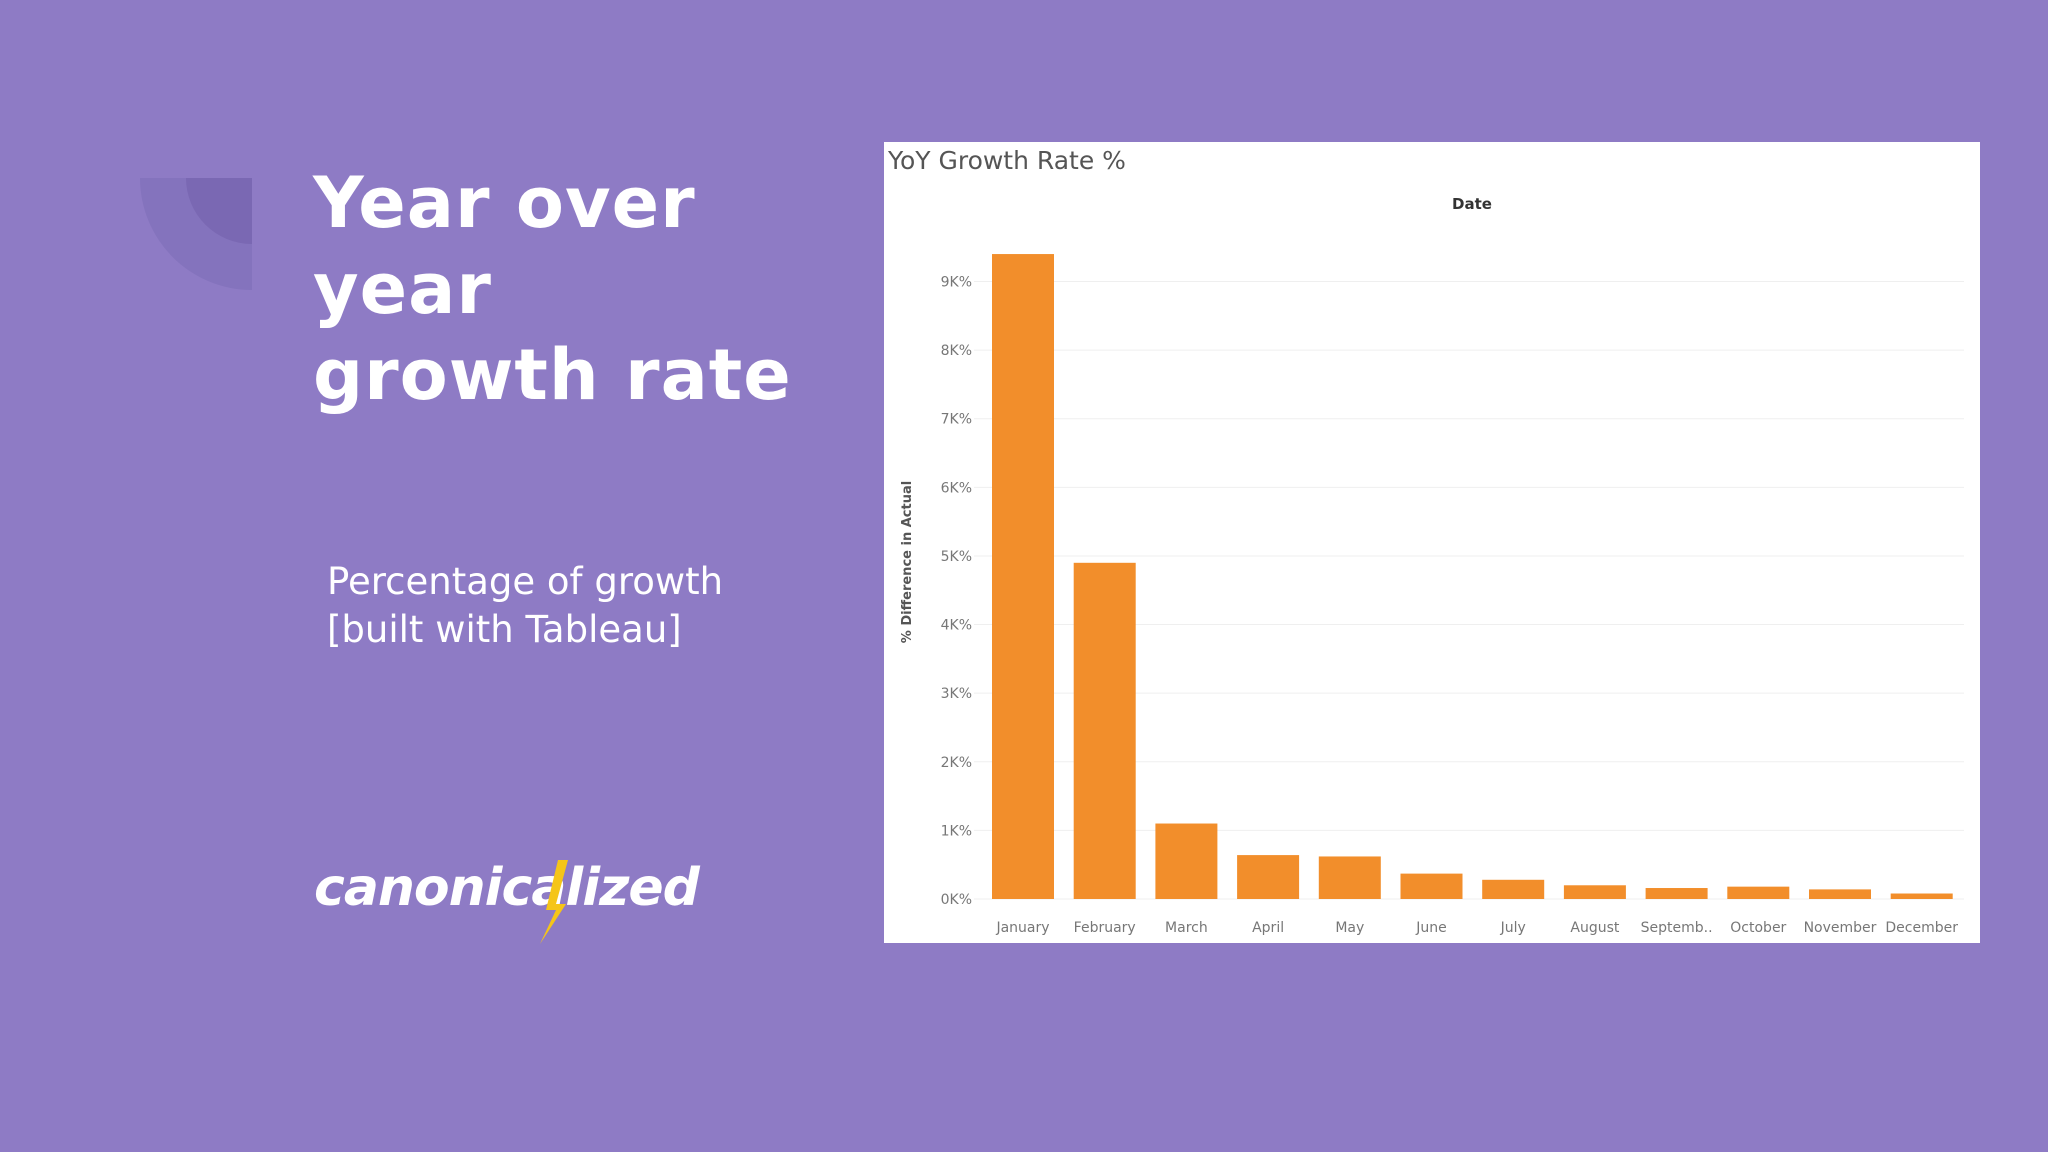 The width and height of the screenshot is (2048, 1152). I want to click on x-tick-label: October, so click(1758, 928).